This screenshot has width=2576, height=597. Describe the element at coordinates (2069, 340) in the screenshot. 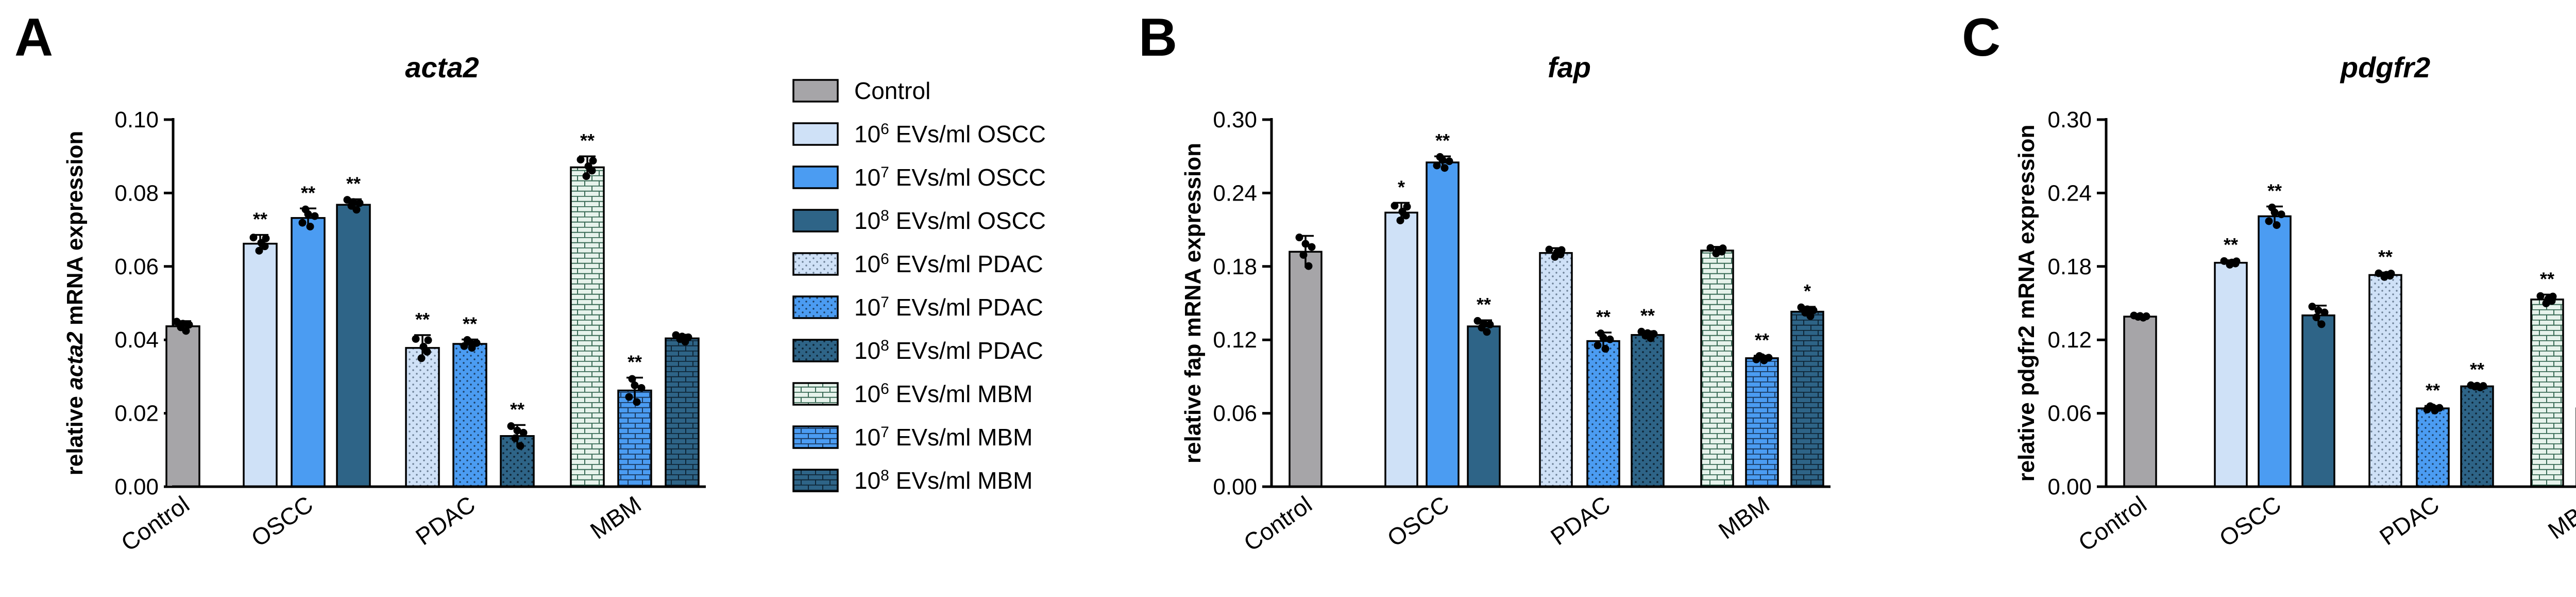

I see `y-tick-label: 0.12` at that location.